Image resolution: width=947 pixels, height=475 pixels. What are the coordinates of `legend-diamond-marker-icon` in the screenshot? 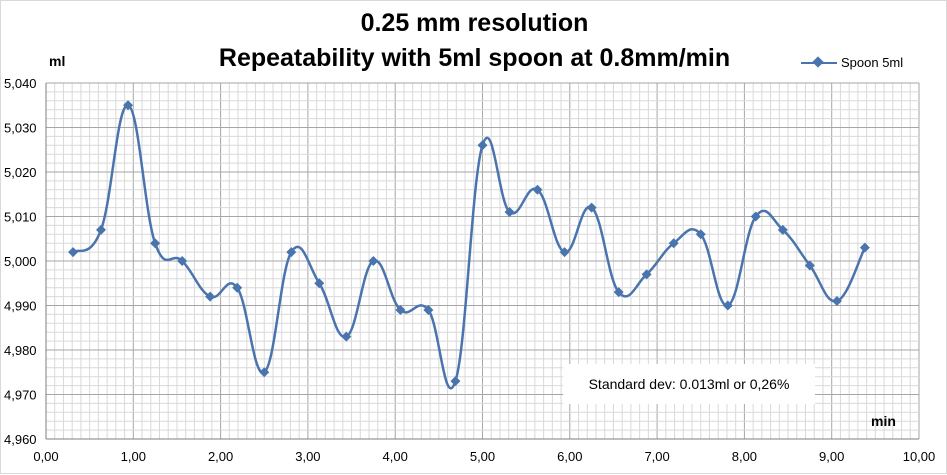 It's located at (819, 63).